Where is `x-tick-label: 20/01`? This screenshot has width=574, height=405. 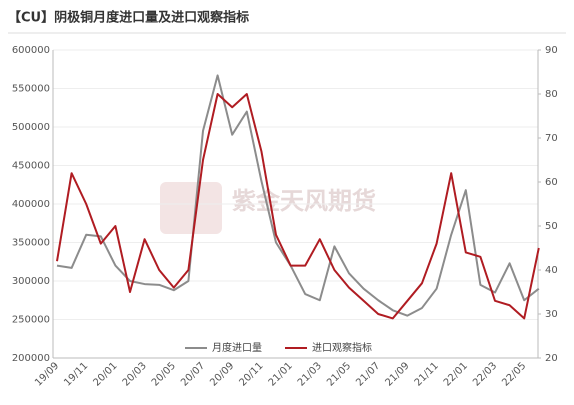
x-tick-label: 20/01 is located at coordinates (105, 374).